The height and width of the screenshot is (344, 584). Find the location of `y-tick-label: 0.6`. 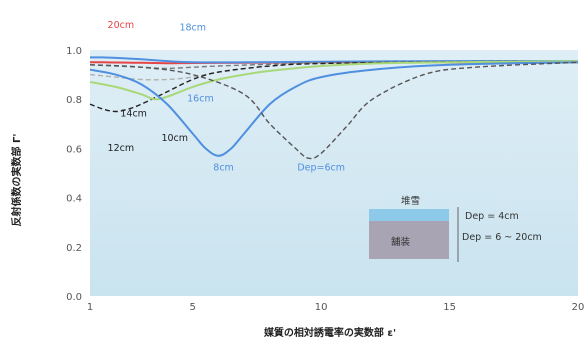

y-tick-label: 0.6 is located at coordinates (74, 149).